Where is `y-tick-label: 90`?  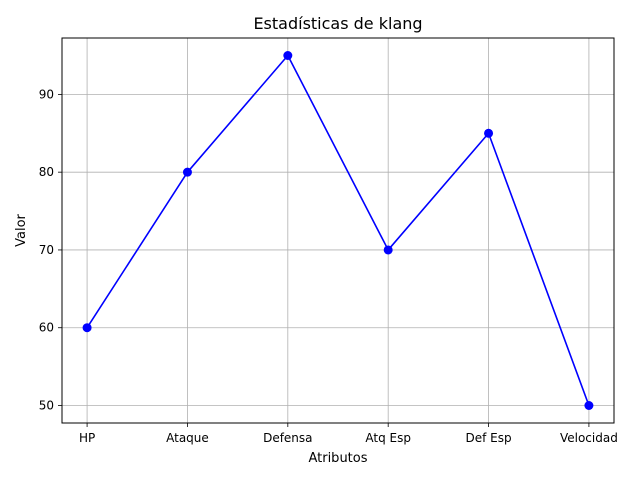 y-tick-label: 90 is located at coordinates (46, 94).